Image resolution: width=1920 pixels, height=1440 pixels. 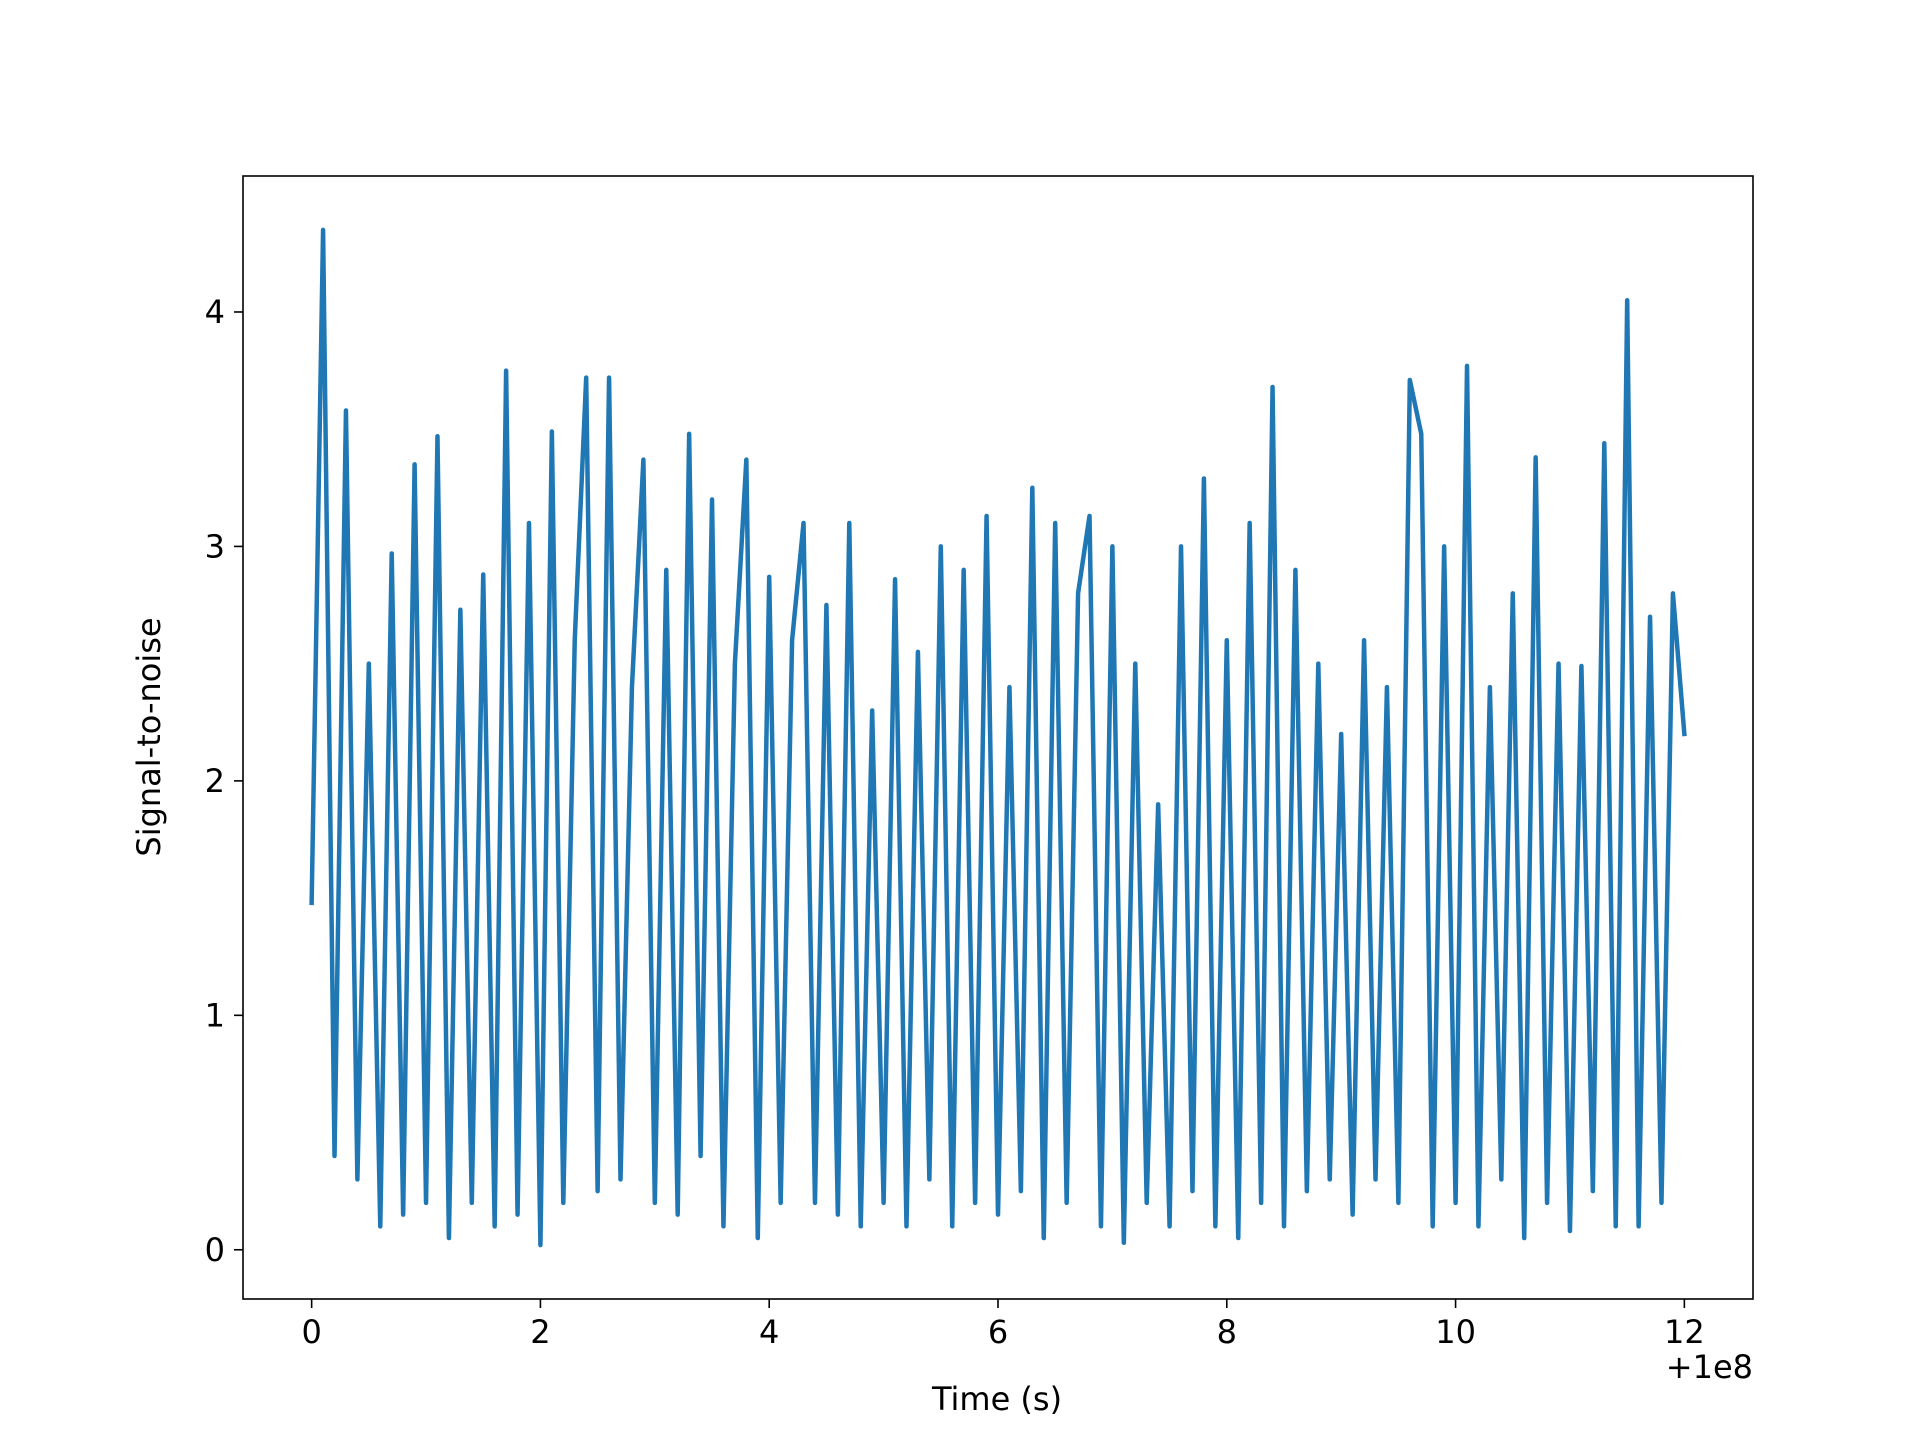 I want to click on x-tick-label: 12, so click(x=1684, y=1332).